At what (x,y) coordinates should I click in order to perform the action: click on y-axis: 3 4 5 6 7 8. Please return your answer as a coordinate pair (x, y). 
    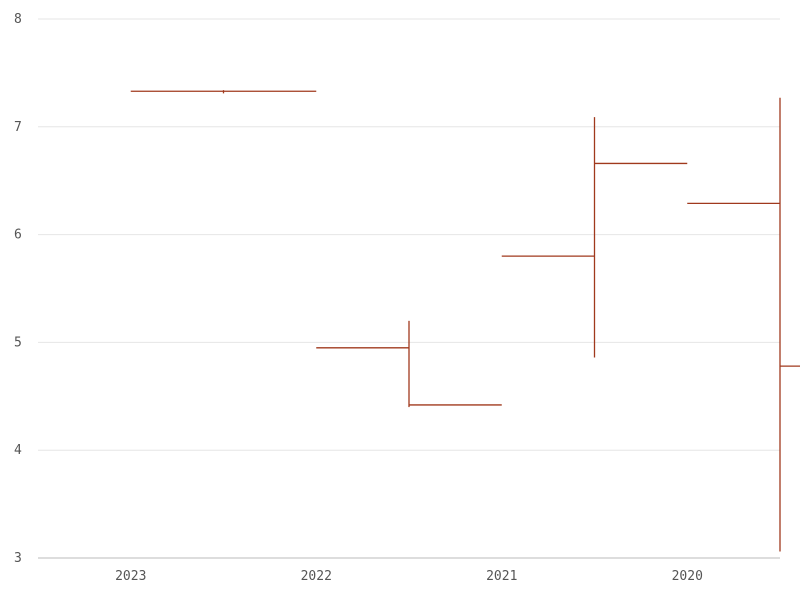
    Looking at the image, I should click on (18, 289).